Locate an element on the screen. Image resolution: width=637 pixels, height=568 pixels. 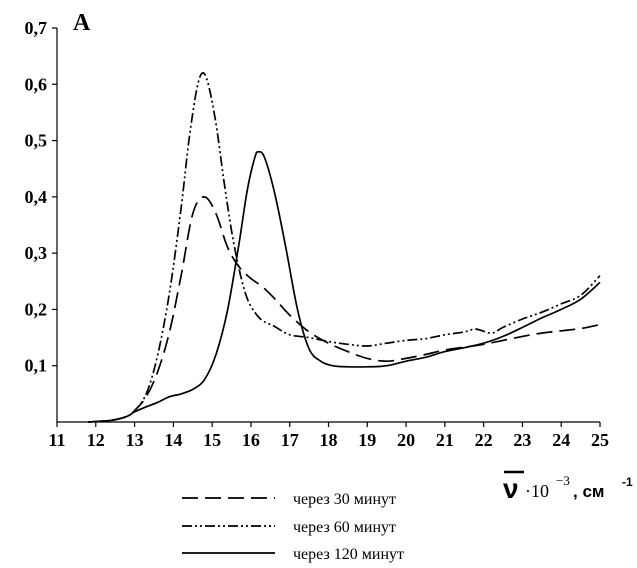
x-tick-label: 18 is located at coordinates (329, 440).